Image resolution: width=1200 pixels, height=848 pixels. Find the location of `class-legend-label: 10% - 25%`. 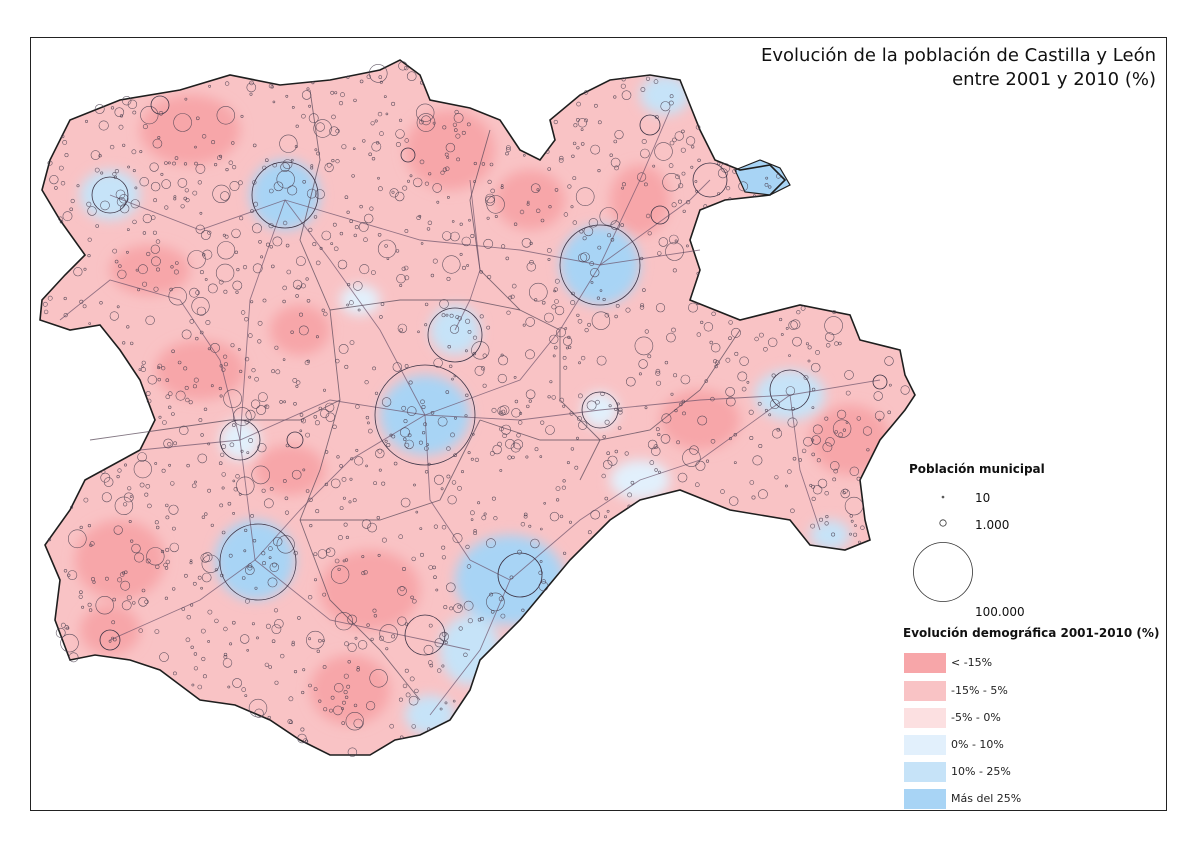

class-legend-label: 10% - 25% is located at coordinates (981, 771).